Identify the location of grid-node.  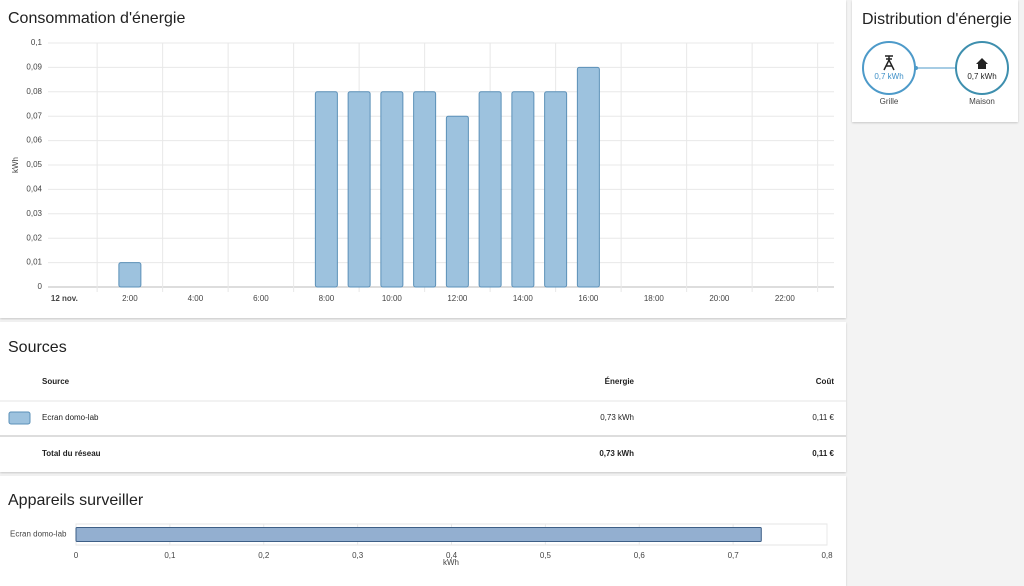
(889, 68).